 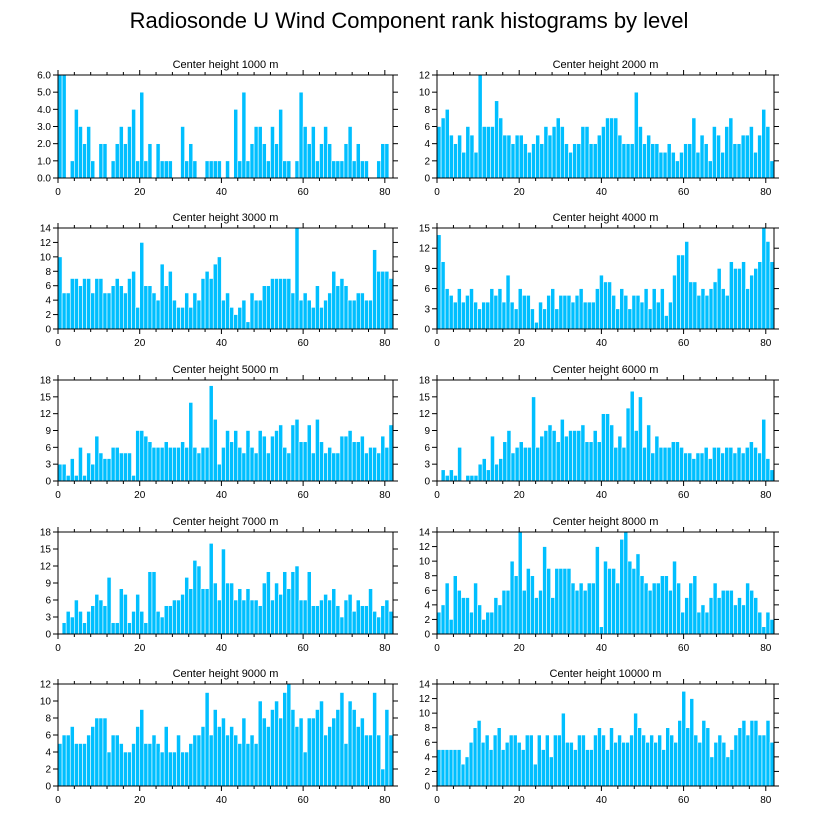 What do you see at coordinates (44, 144) in the screenshot?
I see `y-tick-label: 2.0` at bounding box center [44, 144].